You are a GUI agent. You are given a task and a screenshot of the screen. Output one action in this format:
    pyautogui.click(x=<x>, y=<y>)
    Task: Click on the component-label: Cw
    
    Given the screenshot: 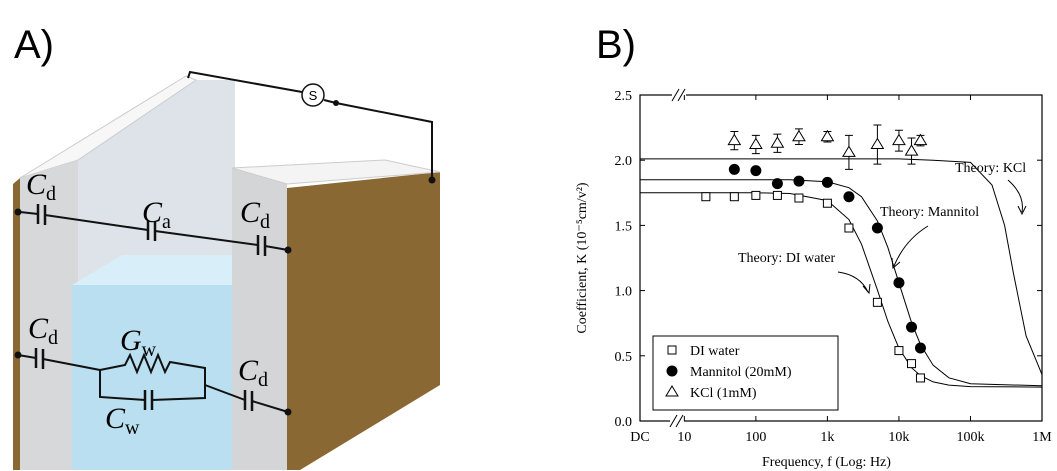 What is the action you would take?
    pyautogui.click(x=122, y=420)
    